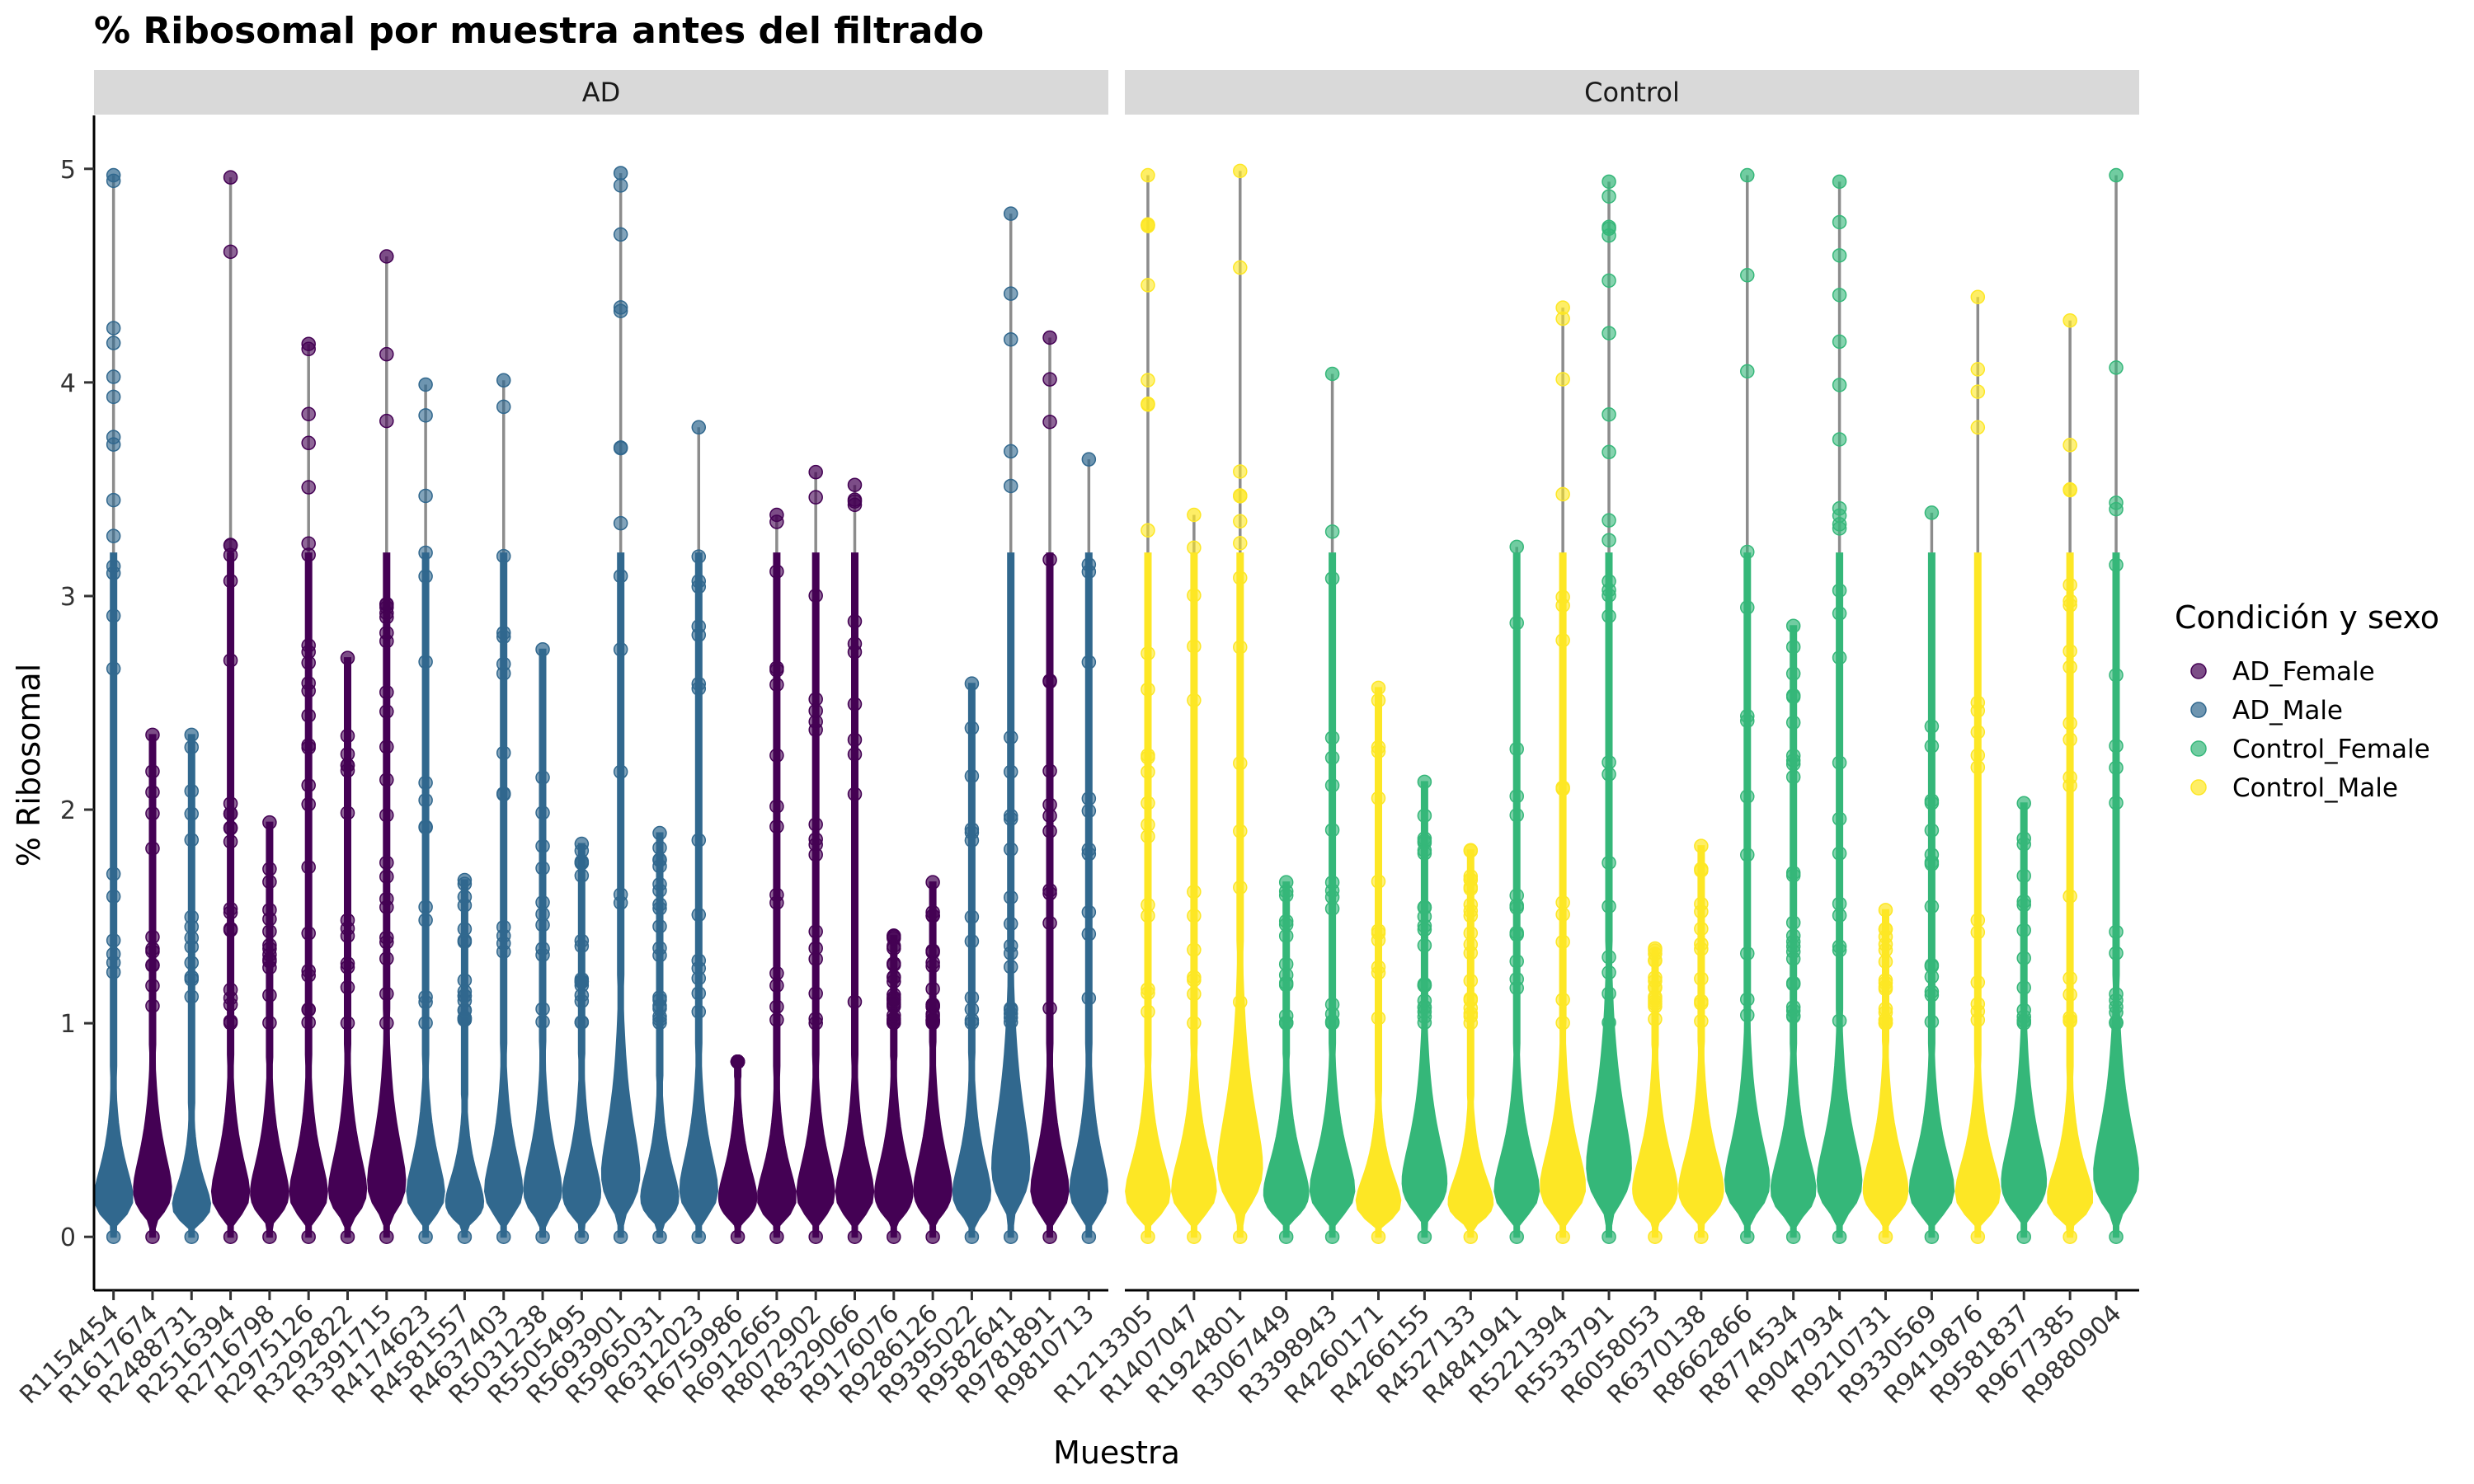 The width and height of the screenshot is (2474, 1484). Describe the element at coordinates (1931, 874) in the screenshot. I see `violin-R9330569` at that location.